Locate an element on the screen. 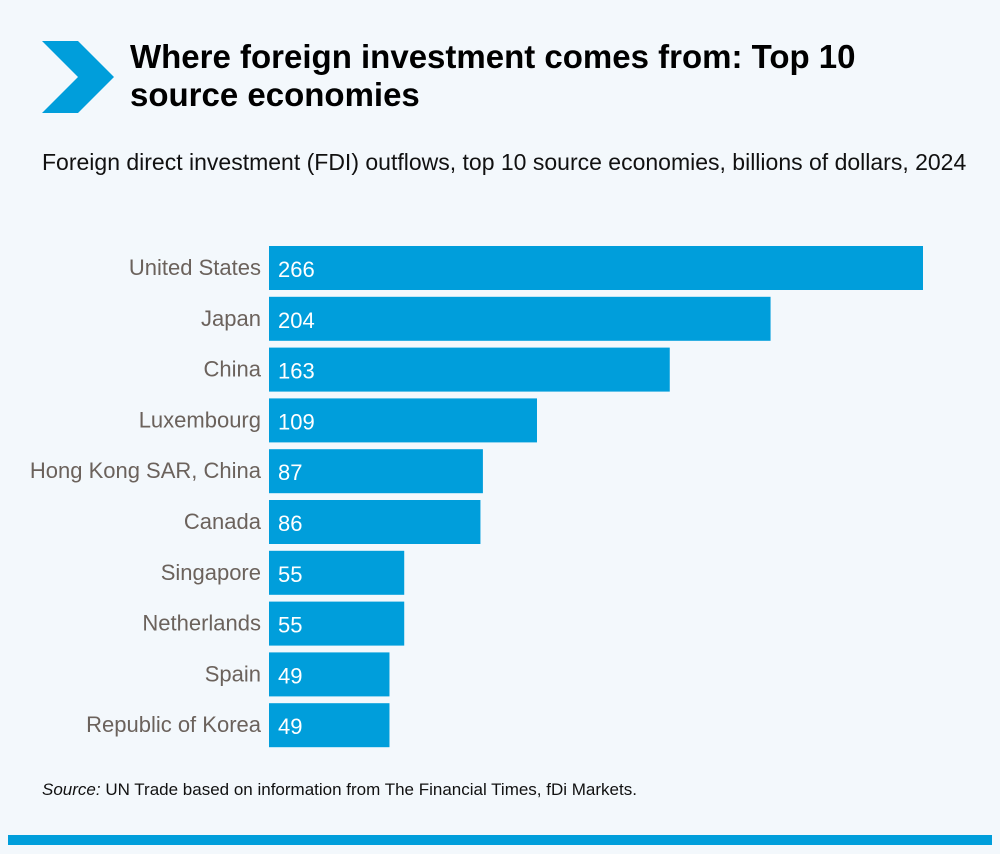 Image resolution: width=1000 pixels, height=854 pixels. bar-group: Spain 49 is located at coordinates (297, 674).